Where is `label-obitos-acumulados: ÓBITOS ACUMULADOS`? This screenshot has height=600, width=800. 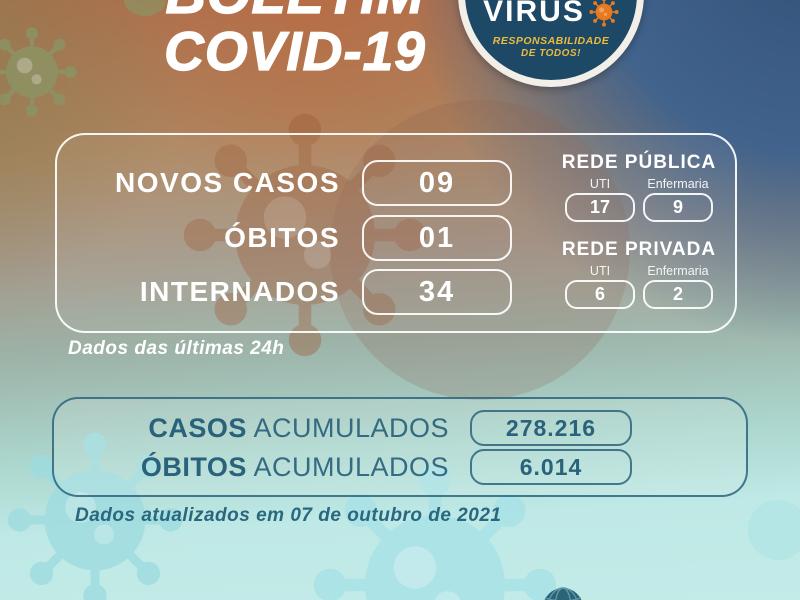
label-obitos-acumulados: ÓBITOS ACUMULADOS is located at coordinates (261, 467).